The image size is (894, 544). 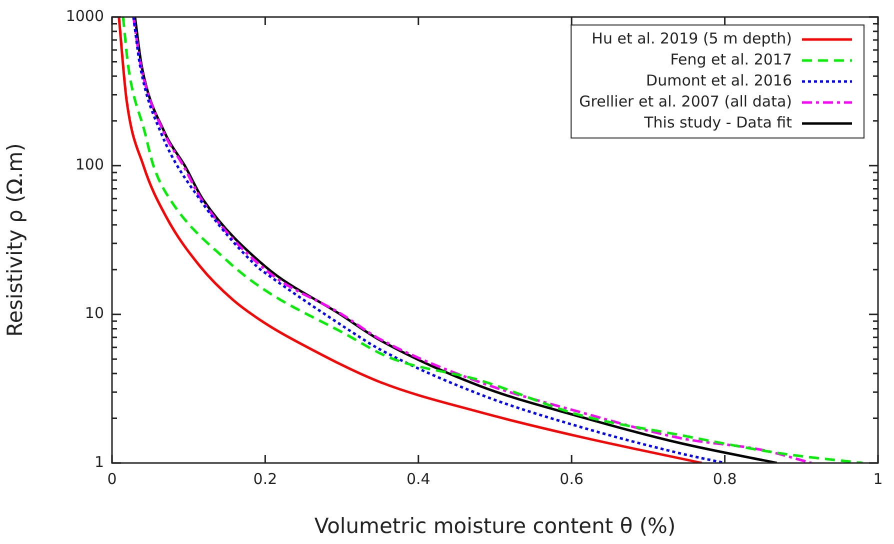 What do you see at coordinates (719, 80) in the screenshot?
I see `legend-label: Dumont et al. 2016` at bounding box center [719, 80].